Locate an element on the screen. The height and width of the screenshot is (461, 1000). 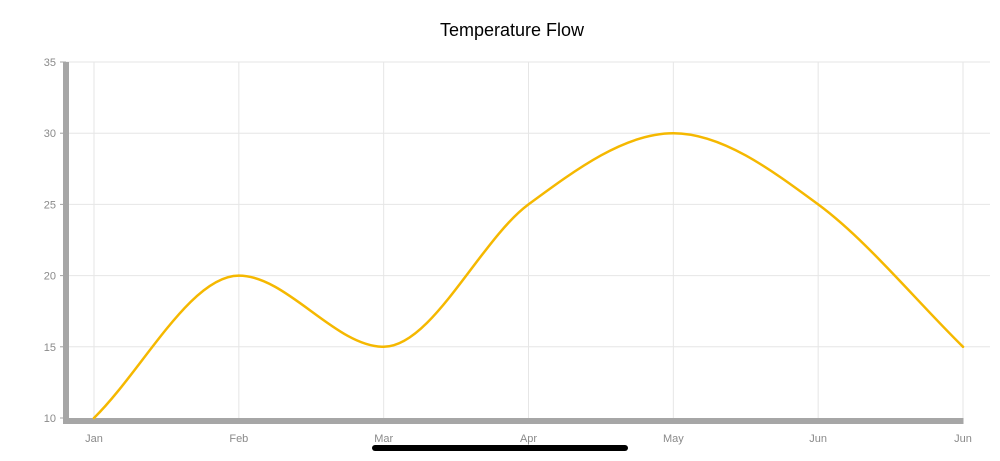
x-tick-label: Jan is located at coordinates (94, 439).